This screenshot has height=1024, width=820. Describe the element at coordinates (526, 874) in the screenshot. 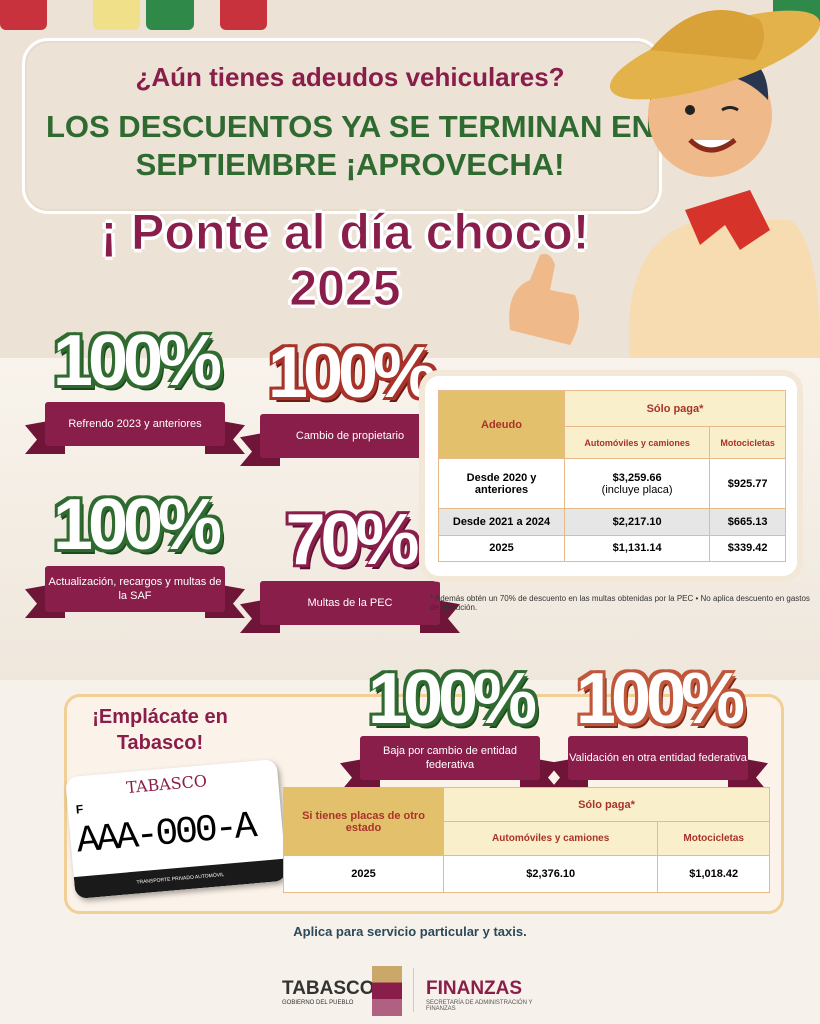

I see `table-row: 2025 $2,376.10 $1,018.42` at that location.